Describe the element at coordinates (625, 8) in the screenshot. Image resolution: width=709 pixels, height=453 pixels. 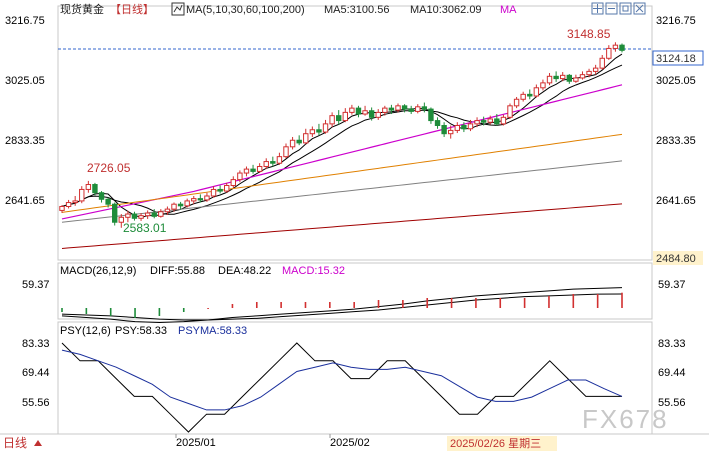
I see `box-icon` at that location.